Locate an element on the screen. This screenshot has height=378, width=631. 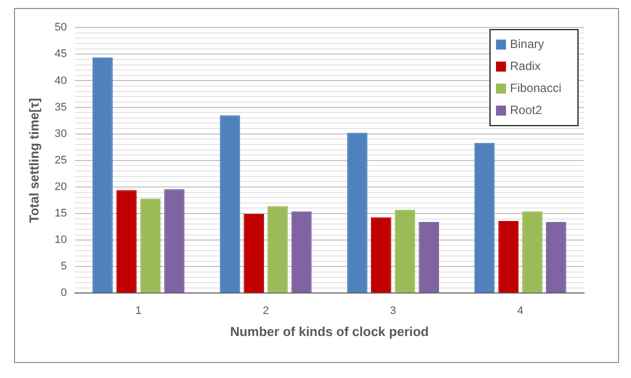
x-tick-label: 2 is located at coordinates (265, 310).